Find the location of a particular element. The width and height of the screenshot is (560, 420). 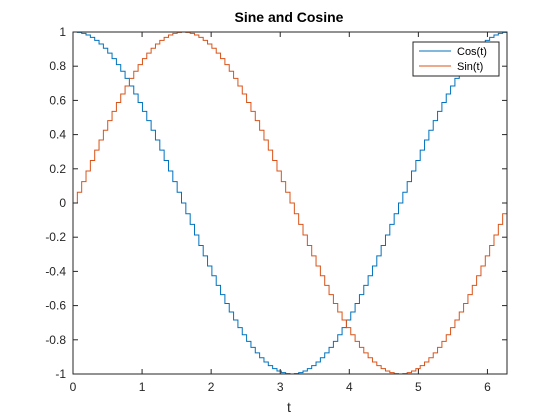

y-tick-label: 0.2 is located at coordinates (57, 169).